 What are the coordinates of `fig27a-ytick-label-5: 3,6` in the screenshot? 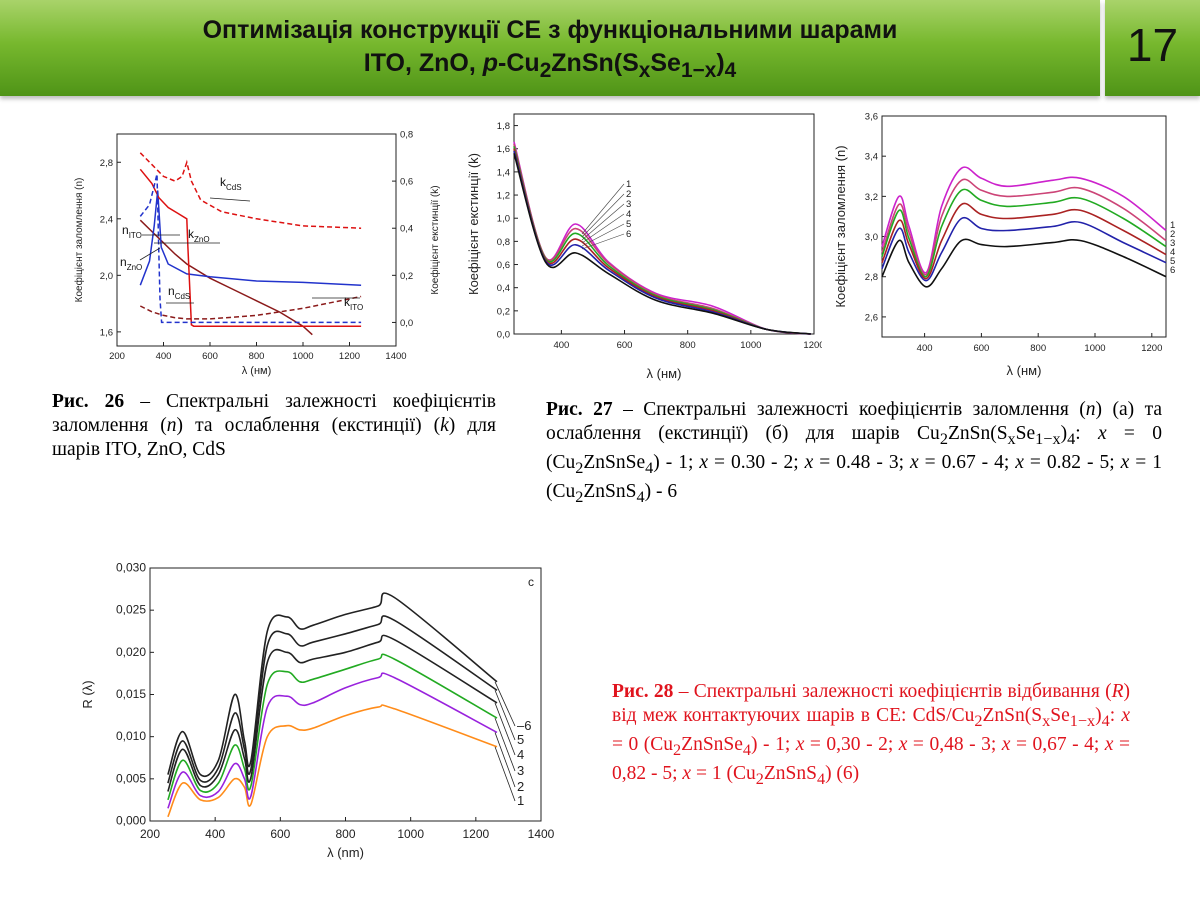 It's located at (871, 117).